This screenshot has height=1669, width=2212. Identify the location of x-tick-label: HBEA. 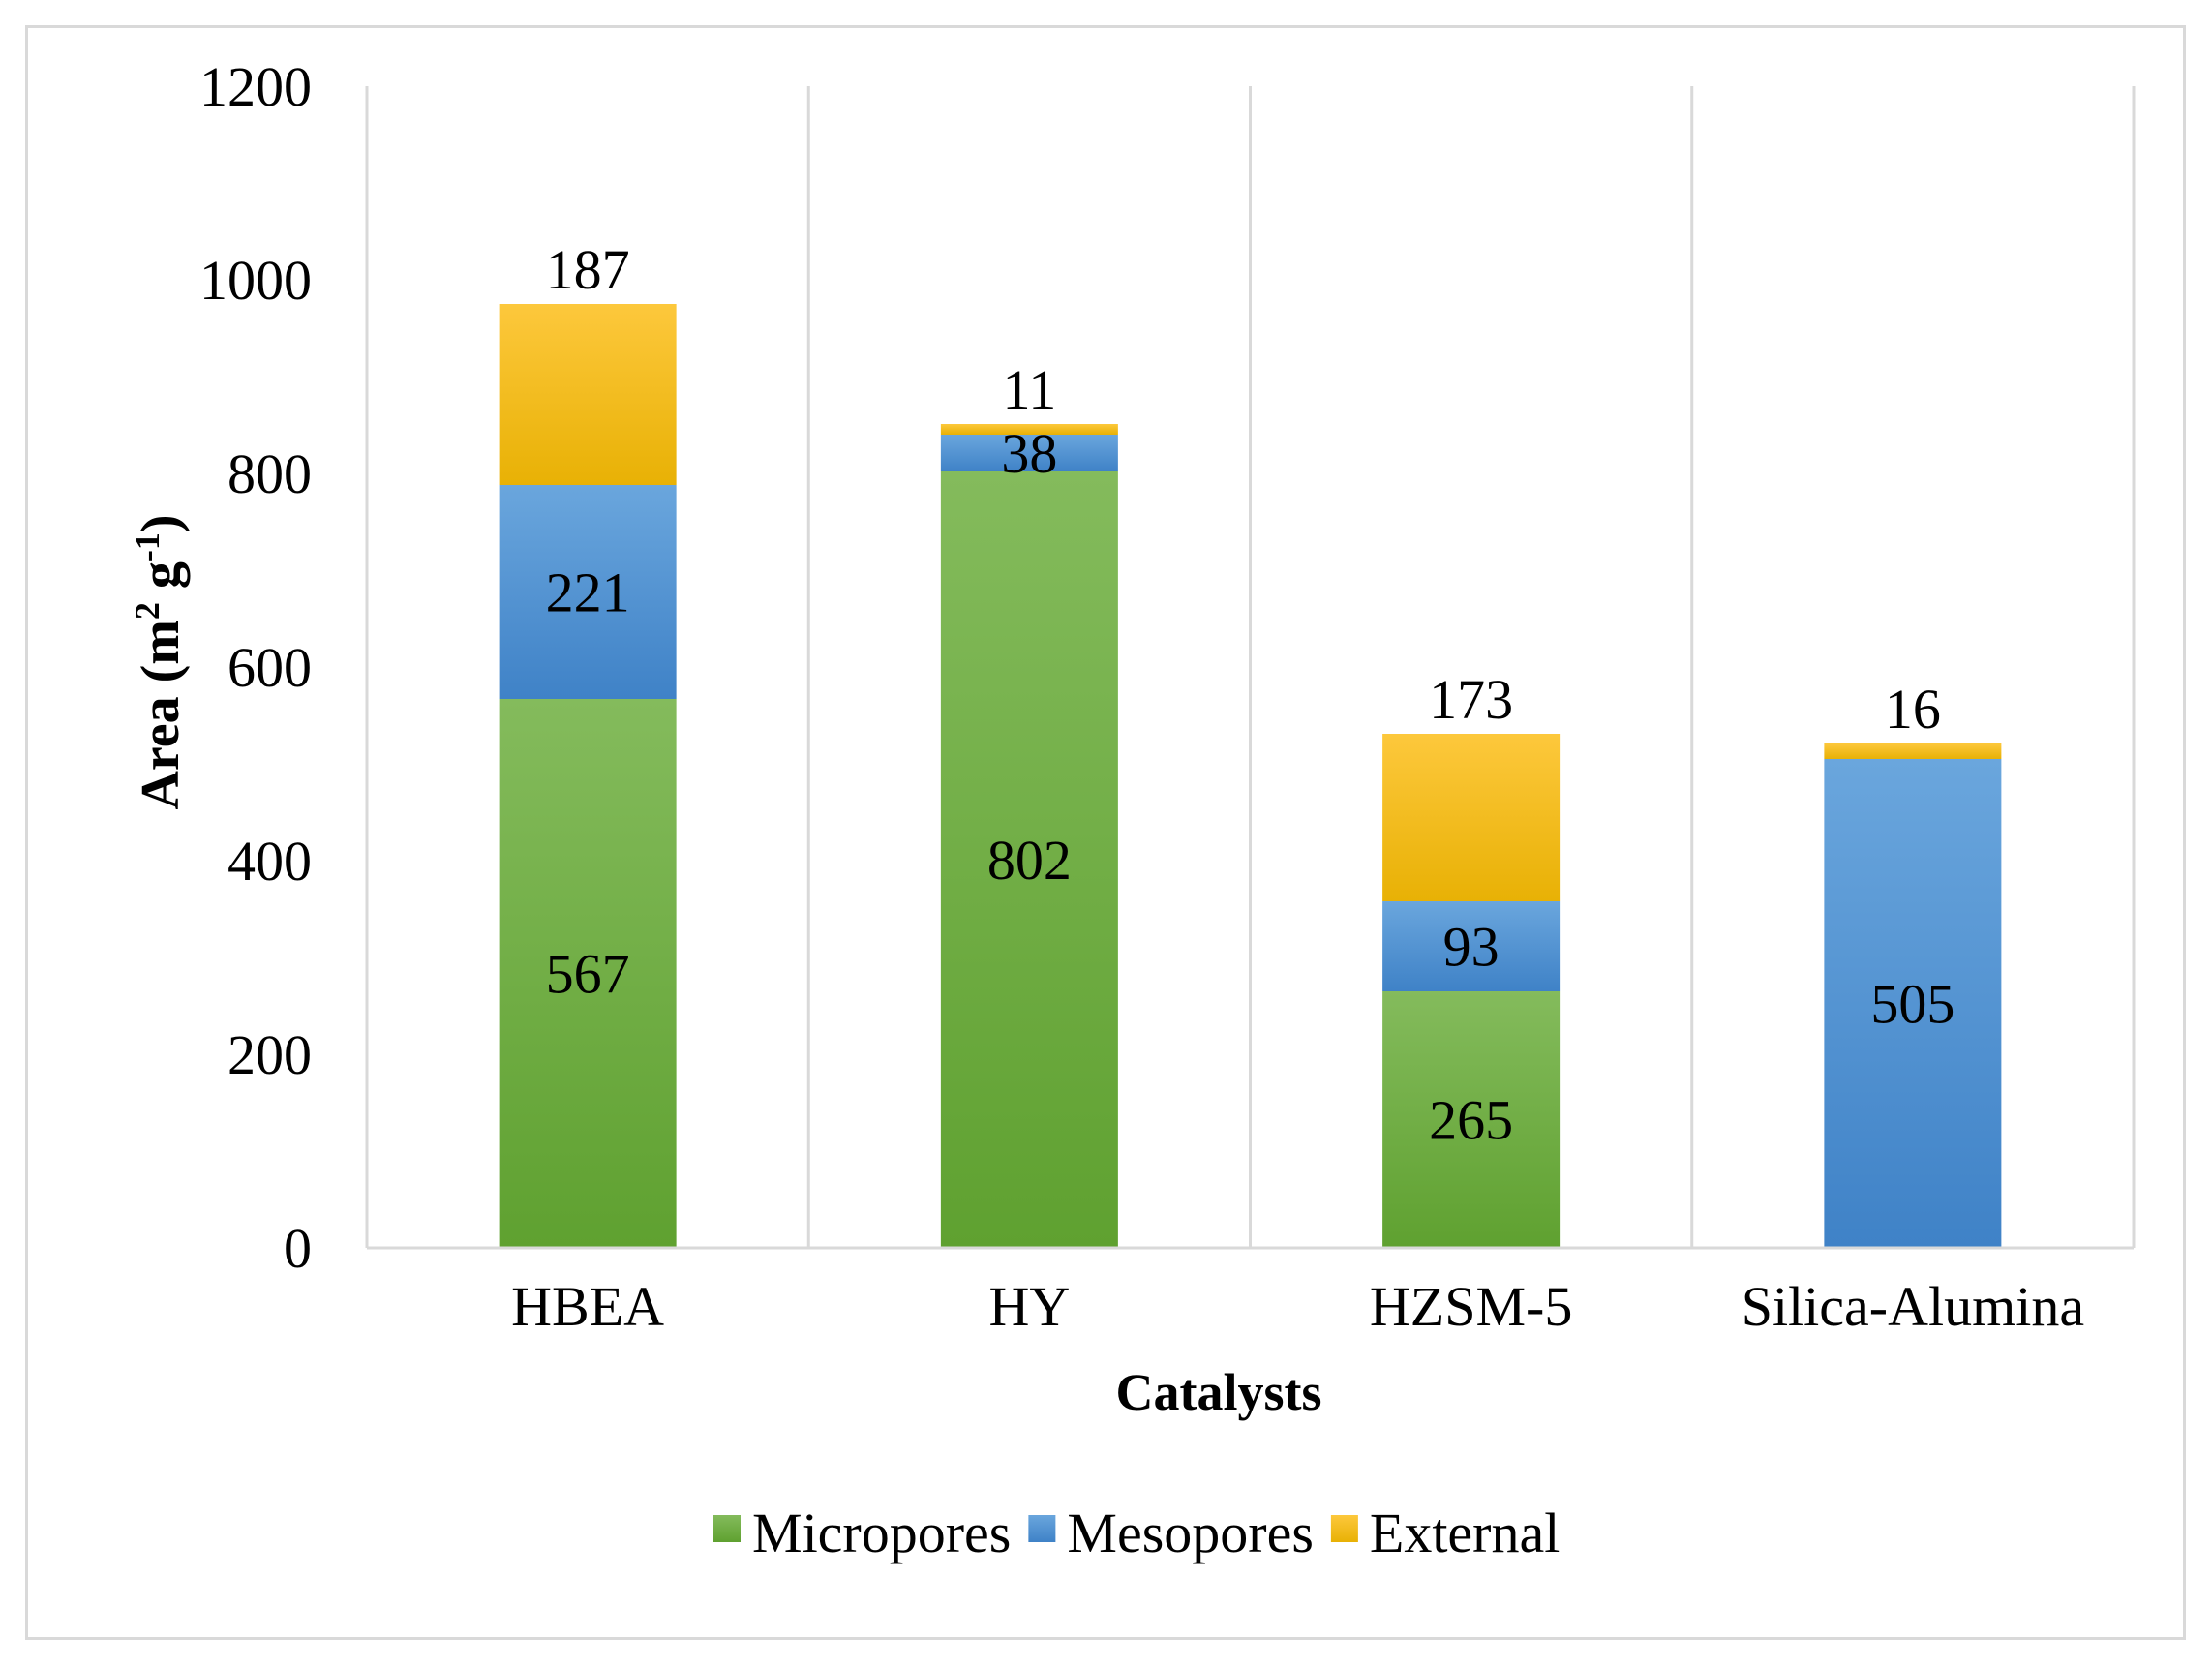
(587, 1306).